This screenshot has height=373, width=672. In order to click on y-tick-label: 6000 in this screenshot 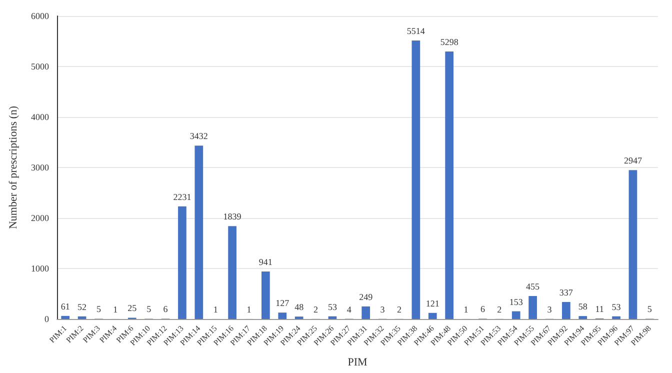, I will do `click(40, 16)`.